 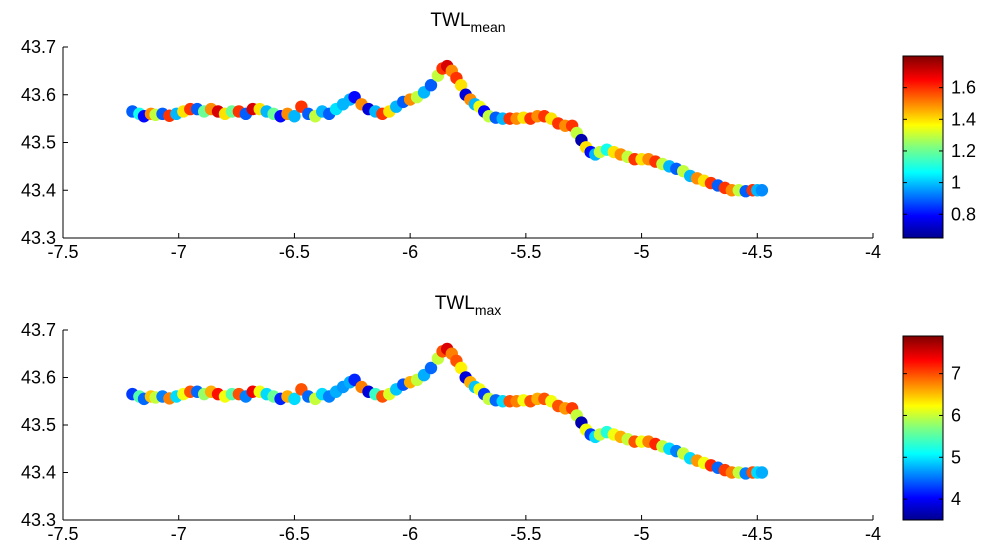 I want to click on colorbar-tick-label: 6, so click(x=956, y=415).